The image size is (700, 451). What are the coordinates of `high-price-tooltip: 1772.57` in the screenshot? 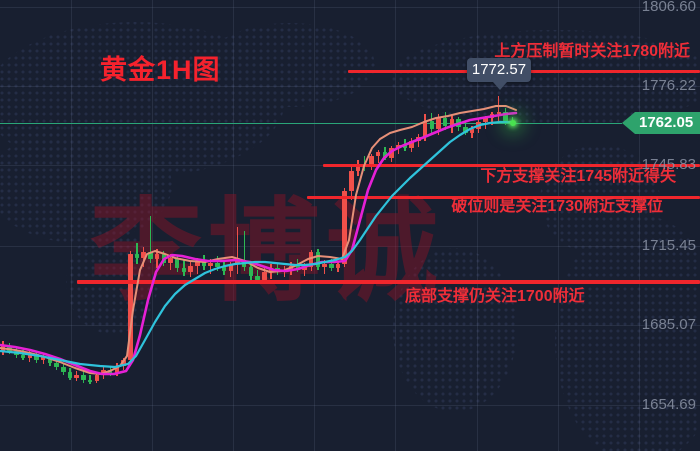 It's located at (499, 74).